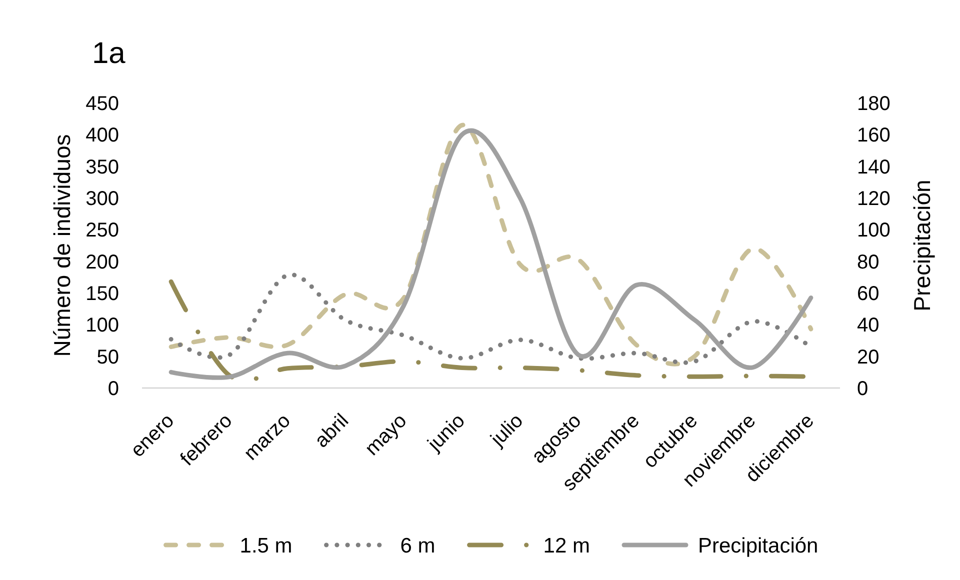  What do you see at coordinates (758, 546) in the screenshot?
I see `legend-label: Precipitación` at bounding box center [758, 546].